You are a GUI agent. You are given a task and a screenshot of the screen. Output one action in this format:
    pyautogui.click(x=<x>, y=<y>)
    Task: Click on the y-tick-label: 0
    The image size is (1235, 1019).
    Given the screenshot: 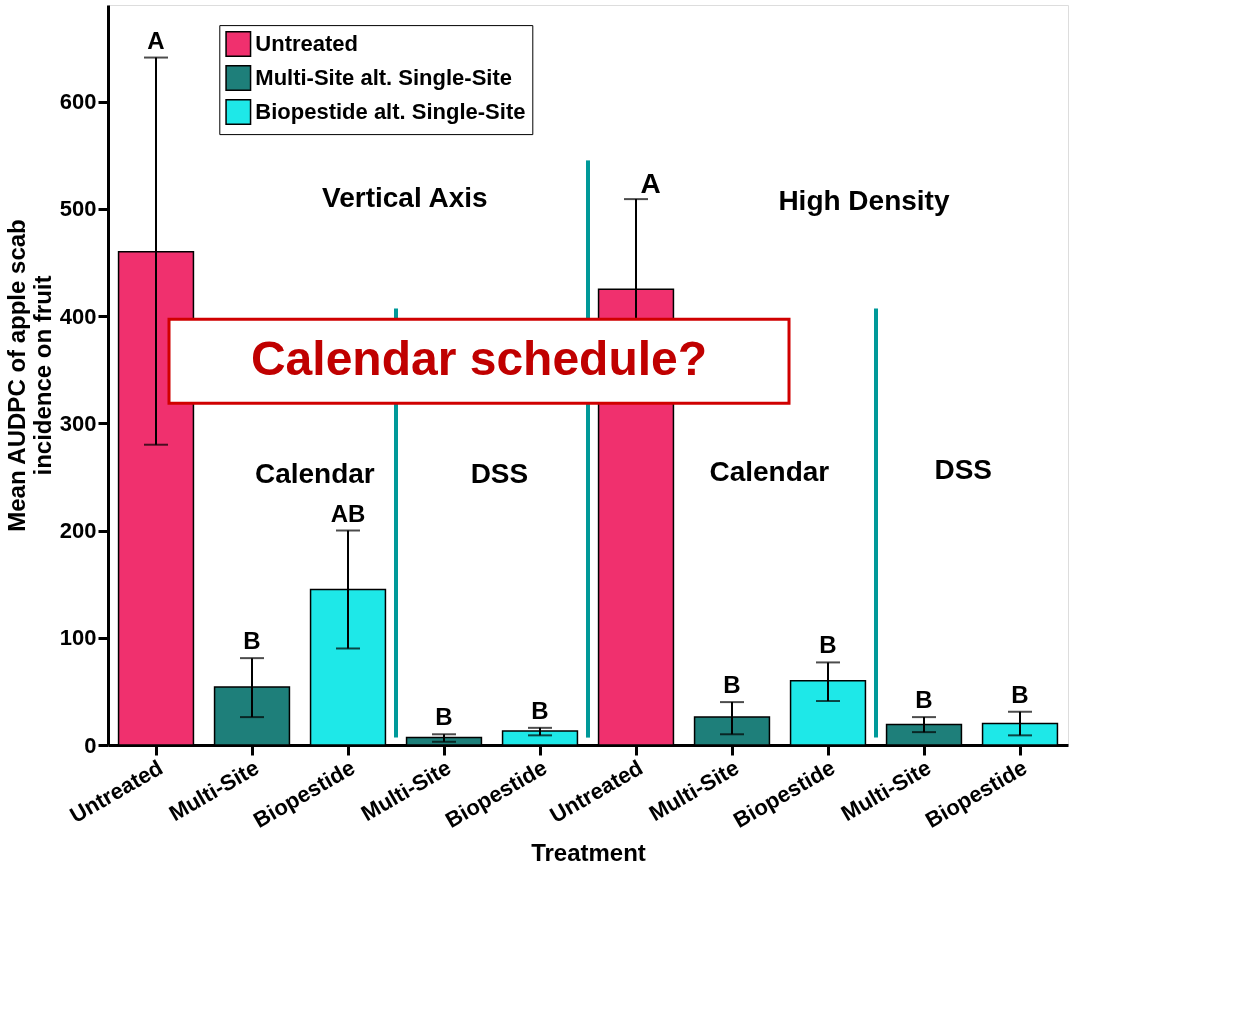 What is the action you would take?
    pyautogui.click(x=90, y=745)
    